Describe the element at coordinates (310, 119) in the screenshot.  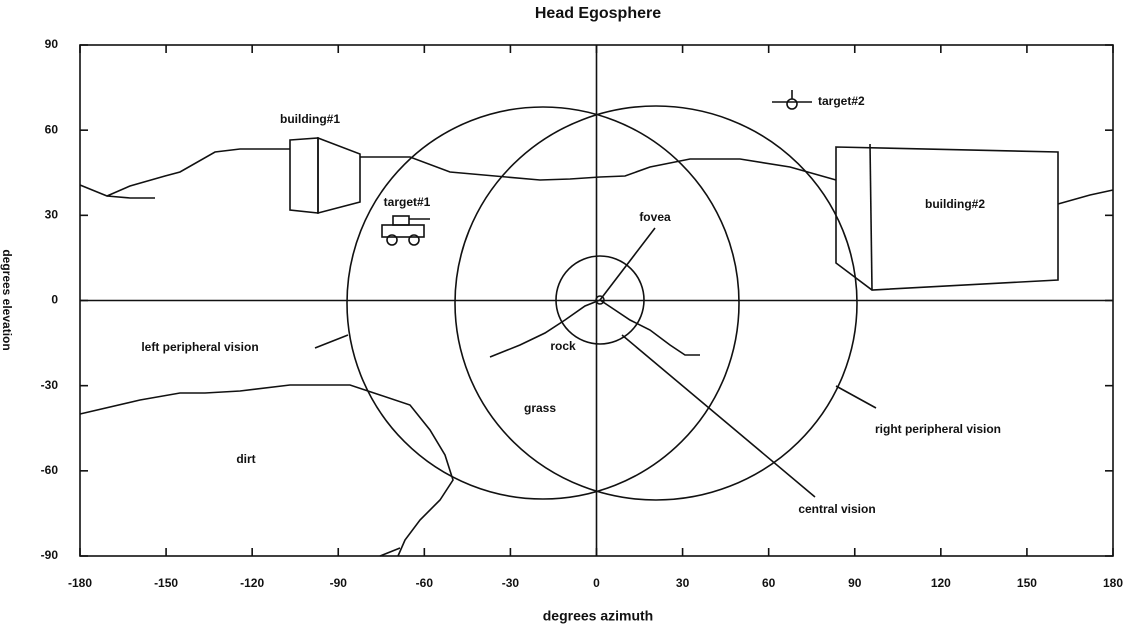
I see `annotation: building#1` at that location.